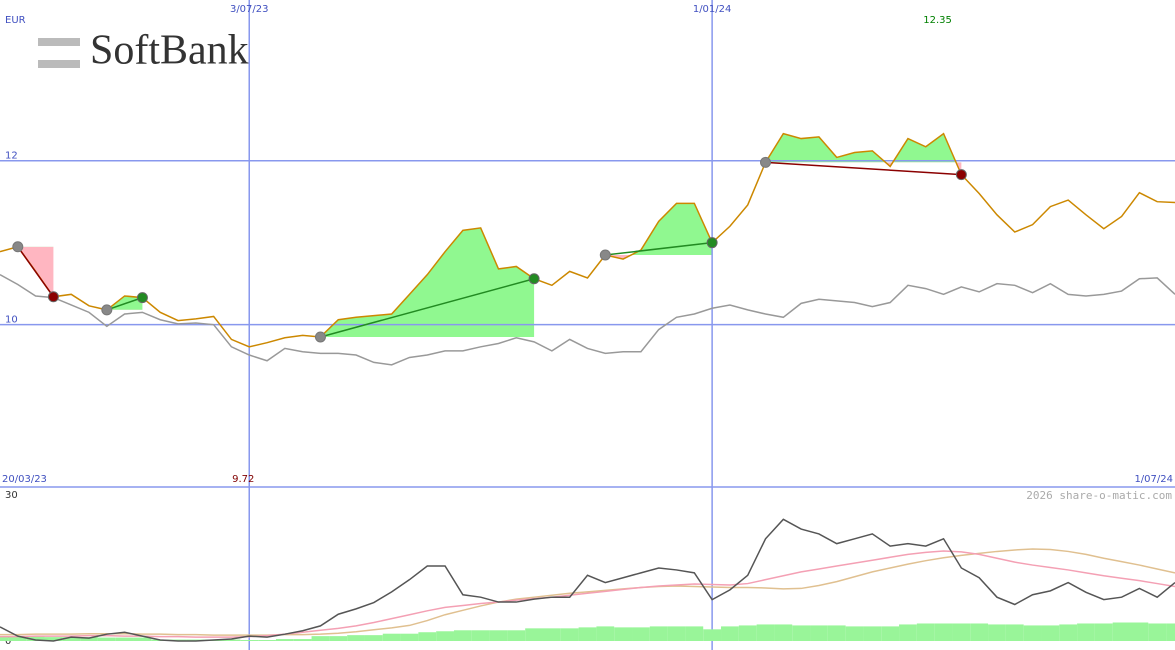 The height and width of the screenshot is (650, 1175). What do you see at coordinates (1099, 495) in the screenshot?
I see `credit: 2026 share-o-matic.com` at bounding box center [1099, 495].